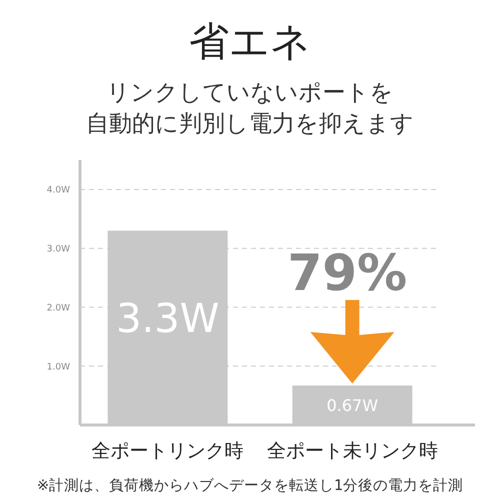 This screenshot has height=500, width=500. Describe the element at coordinates (250, 42) in the screenshot. I see `chart-title: 省エネ` at that location.